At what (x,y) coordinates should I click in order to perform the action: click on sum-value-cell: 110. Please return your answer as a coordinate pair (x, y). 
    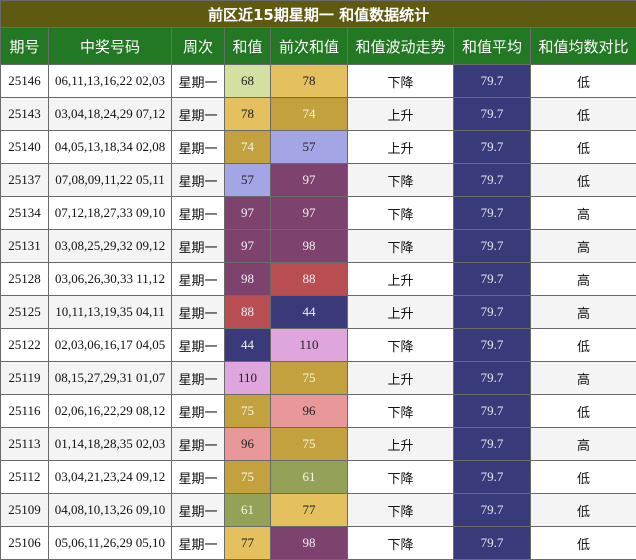
    Looking at the image, I should click on (248, 378).